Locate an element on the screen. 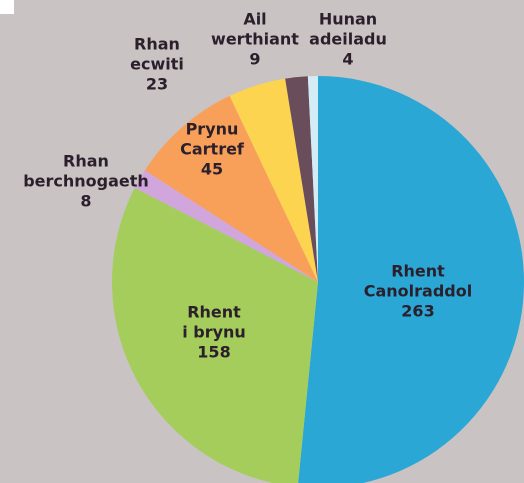 The height and width of the screenshot is (483, 524). slice-label: ecwiti is located at coordinates (157, 64).